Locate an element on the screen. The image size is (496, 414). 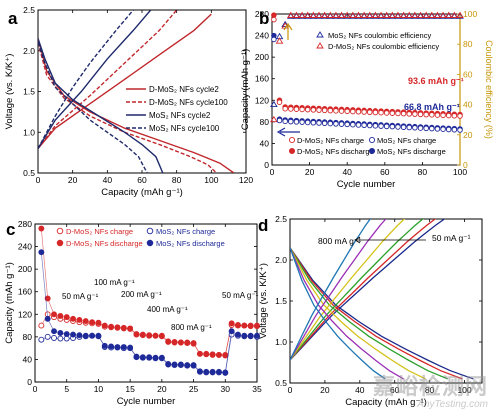
legend-label: MoS₂ NFs discharge is located at coordinates (190, 243).